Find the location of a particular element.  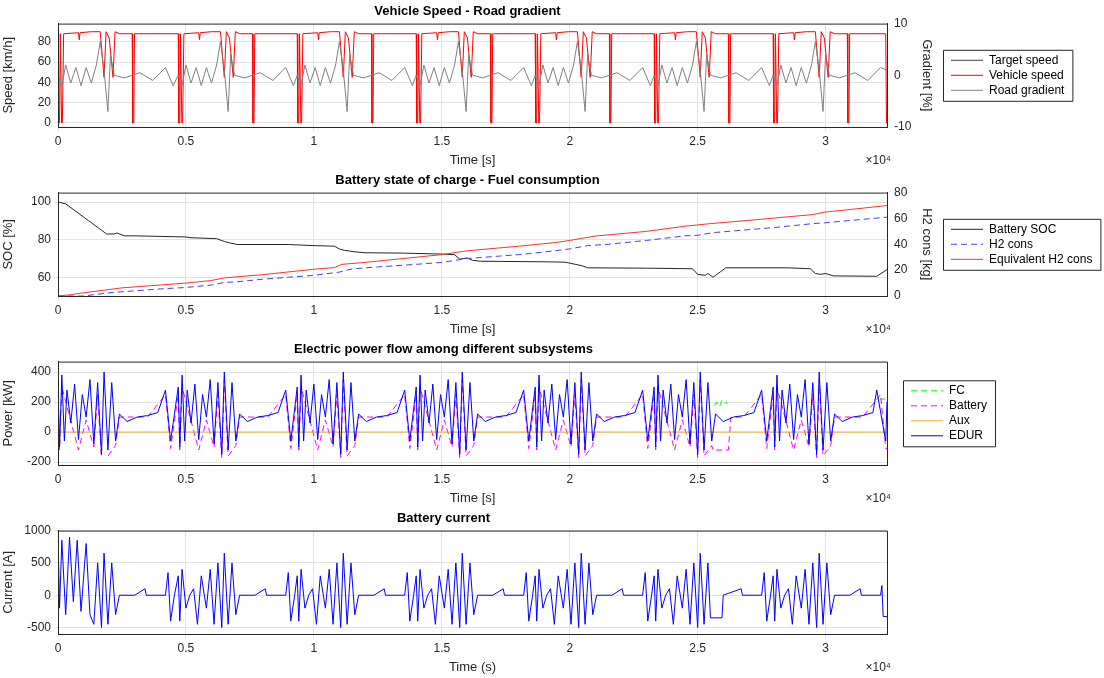

y-axis-title: Speed [km/h] is located at coordinates (8, 75).